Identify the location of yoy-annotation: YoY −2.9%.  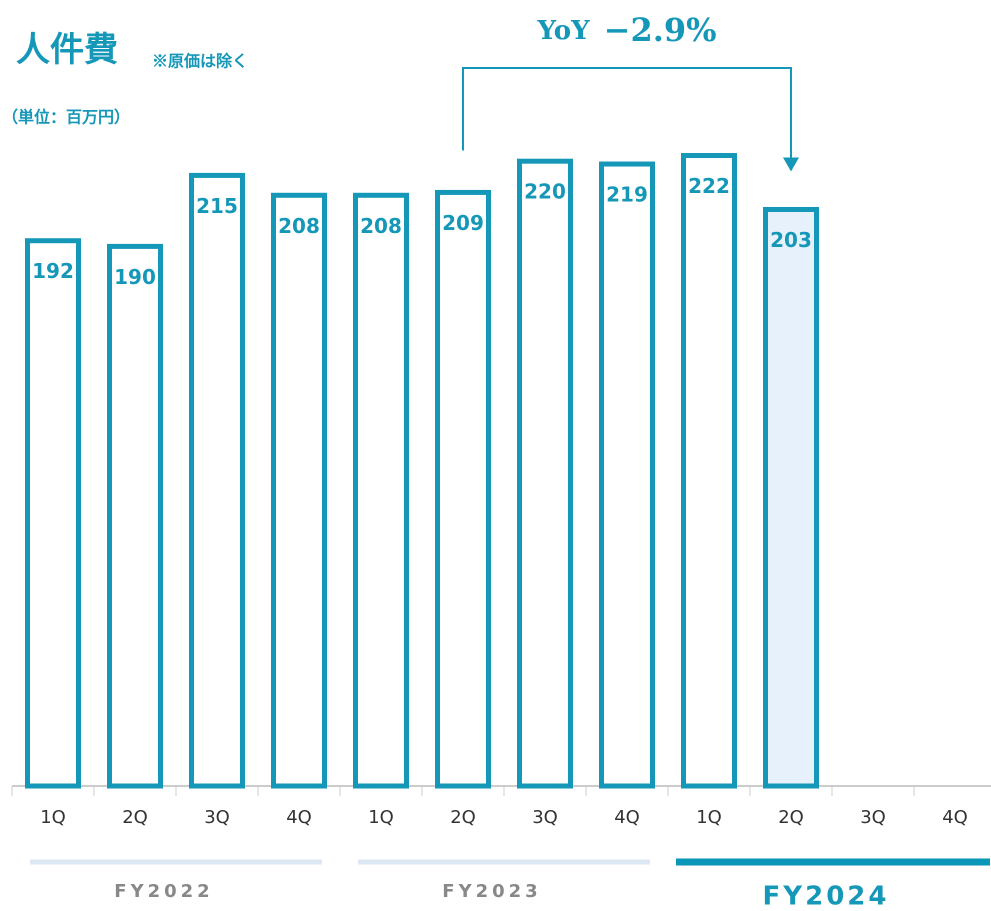
(626, 30).